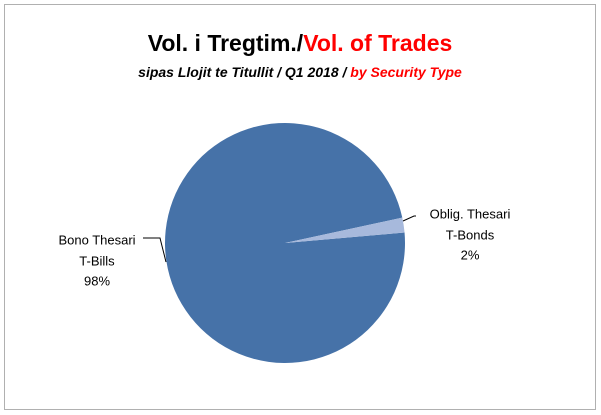 This screenshot has height=415, width=601. I want to click on data-label-value: 98%, so click(97, 280).